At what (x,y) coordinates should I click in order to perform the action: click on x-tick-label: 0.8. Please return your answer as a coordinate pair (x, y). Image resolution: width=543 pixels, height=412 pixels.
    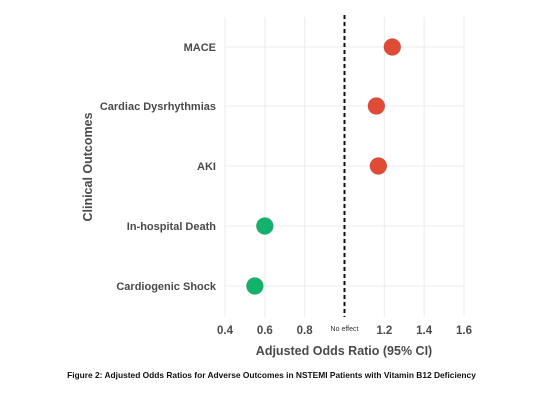
    Looking at the image, I should click on (305, 331).